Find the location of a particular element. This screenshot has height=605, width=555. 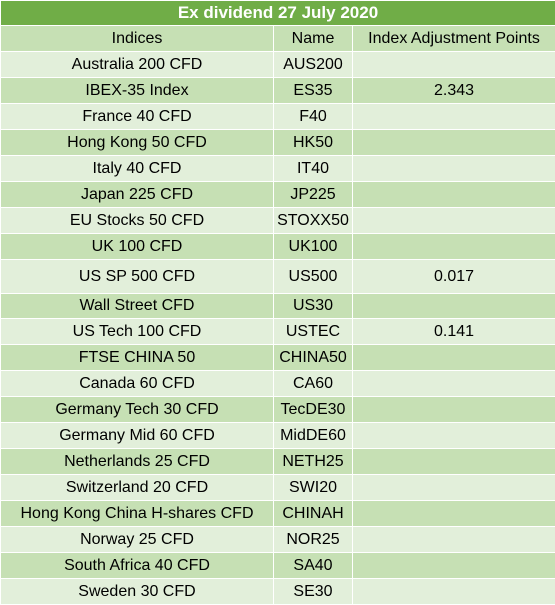

cell-index: Canada 60 CFD is located at coordinates (137, 384).